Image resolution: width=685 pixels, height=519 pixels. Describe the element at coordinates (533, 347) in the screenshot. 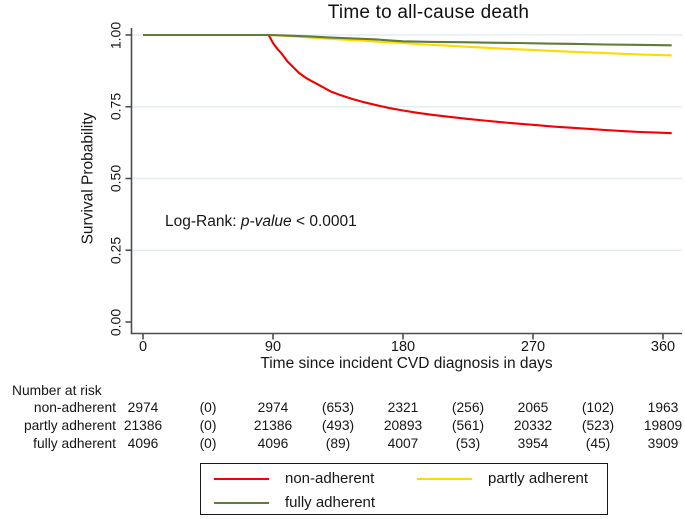

I see `x-tick-label: 270` at that location.